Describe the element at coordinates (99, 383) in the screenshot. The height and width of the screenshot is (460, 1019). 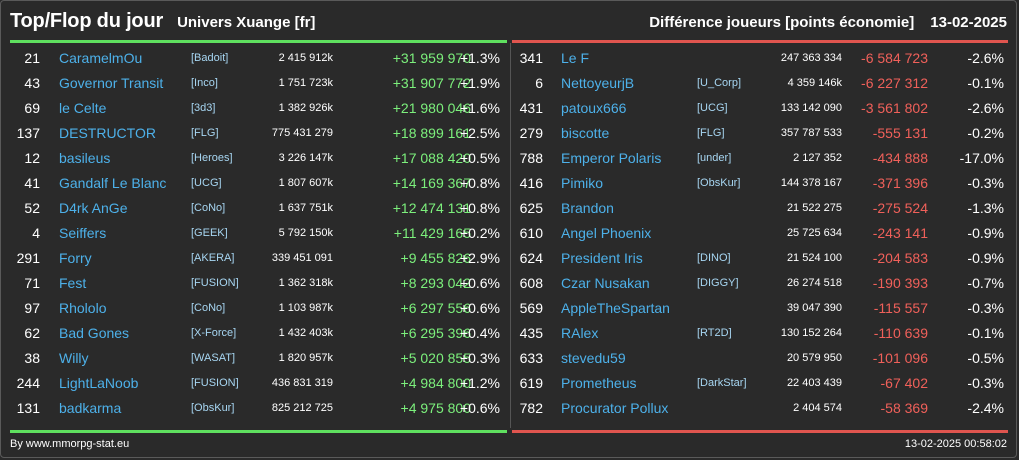
I see `player-name-link: LightLaNoob` at that location.